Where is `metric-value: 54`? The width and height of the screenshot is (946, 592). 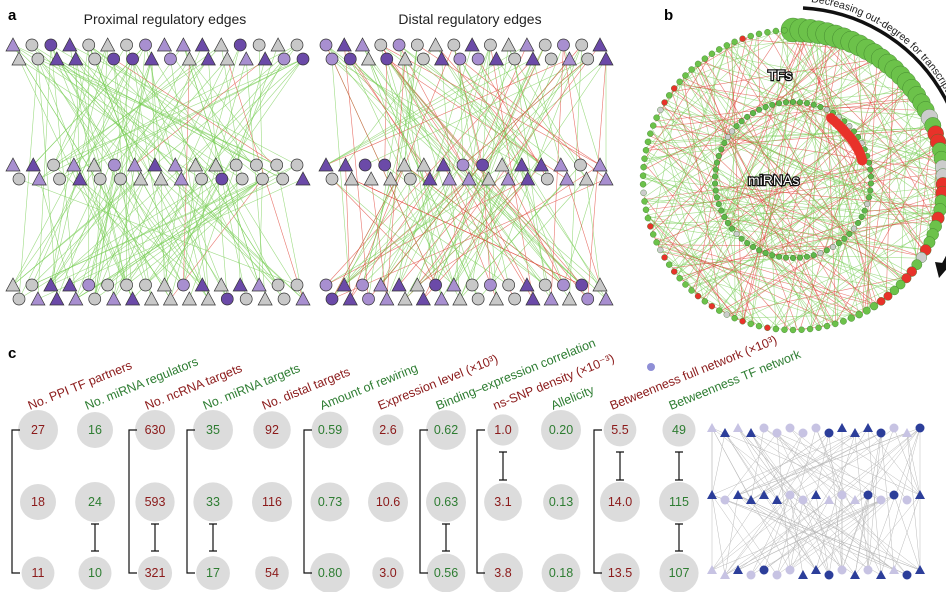
metric-value: 54 is located at coordinates (272, 573).